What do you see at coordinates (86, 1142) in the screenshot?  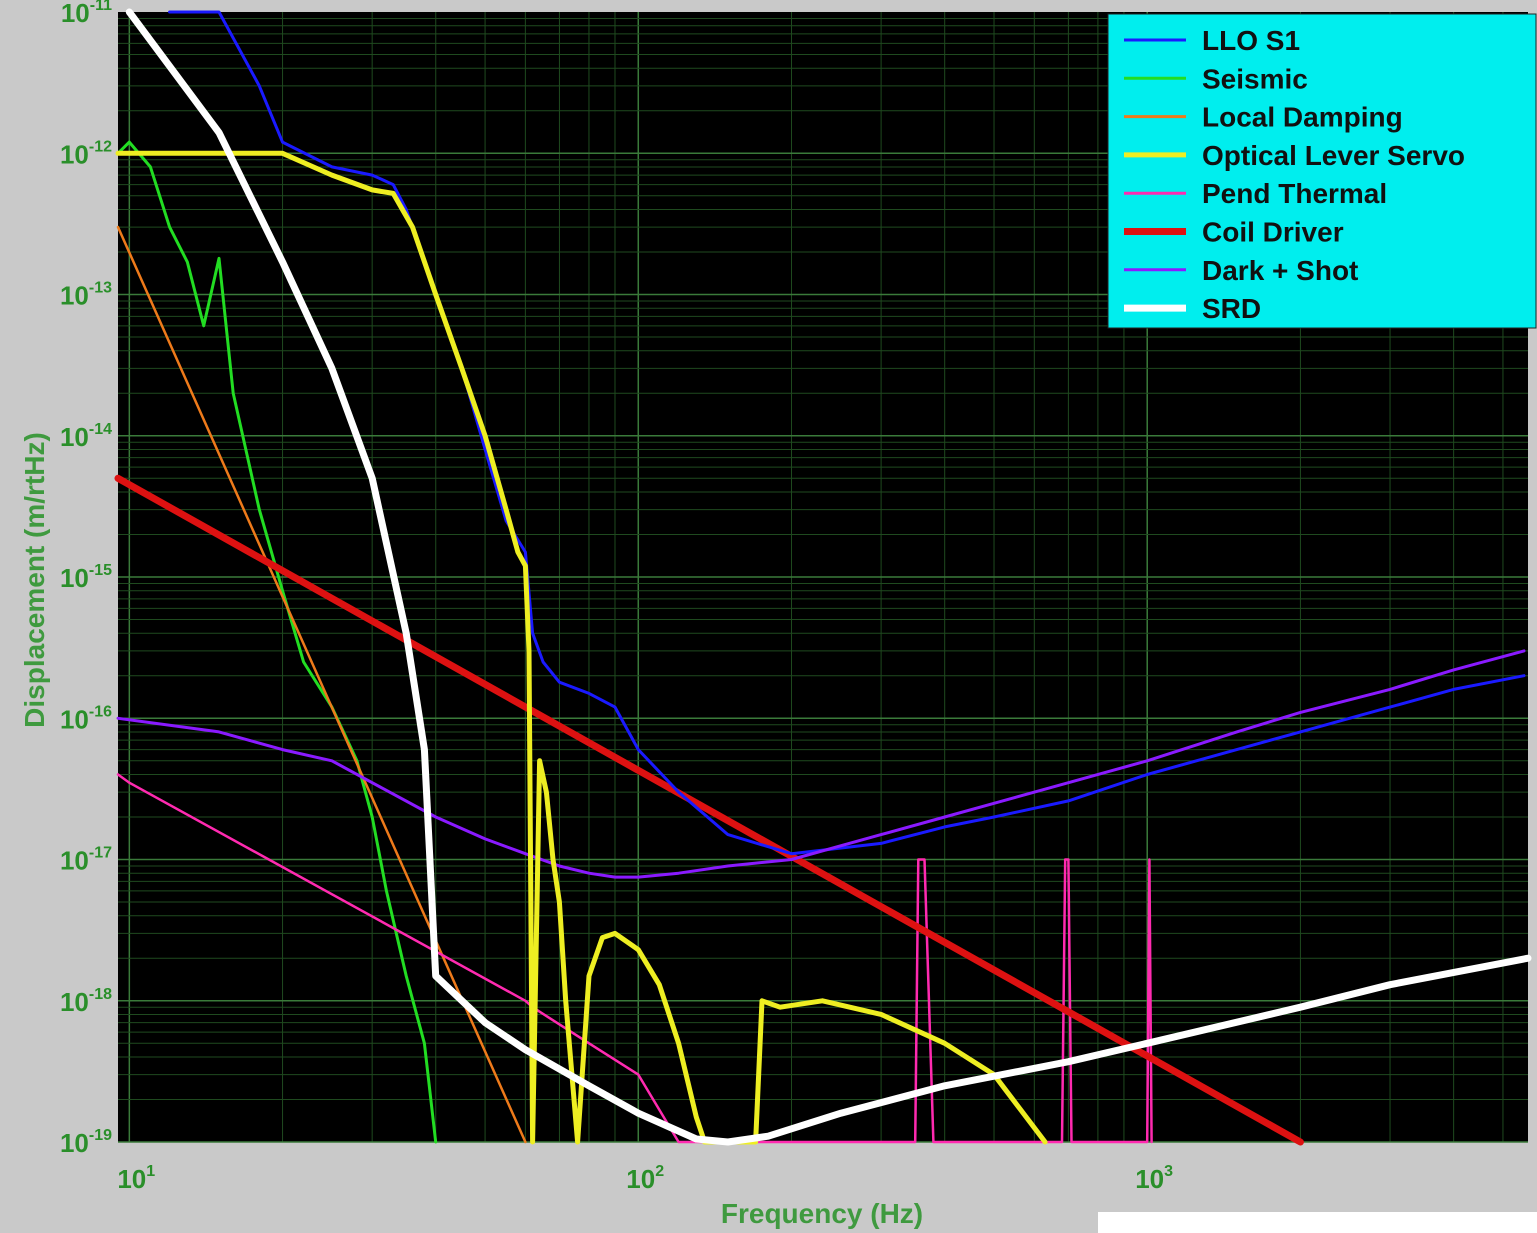 I see `y-tick-label: 10-19` at bounding box center [86, 1142].